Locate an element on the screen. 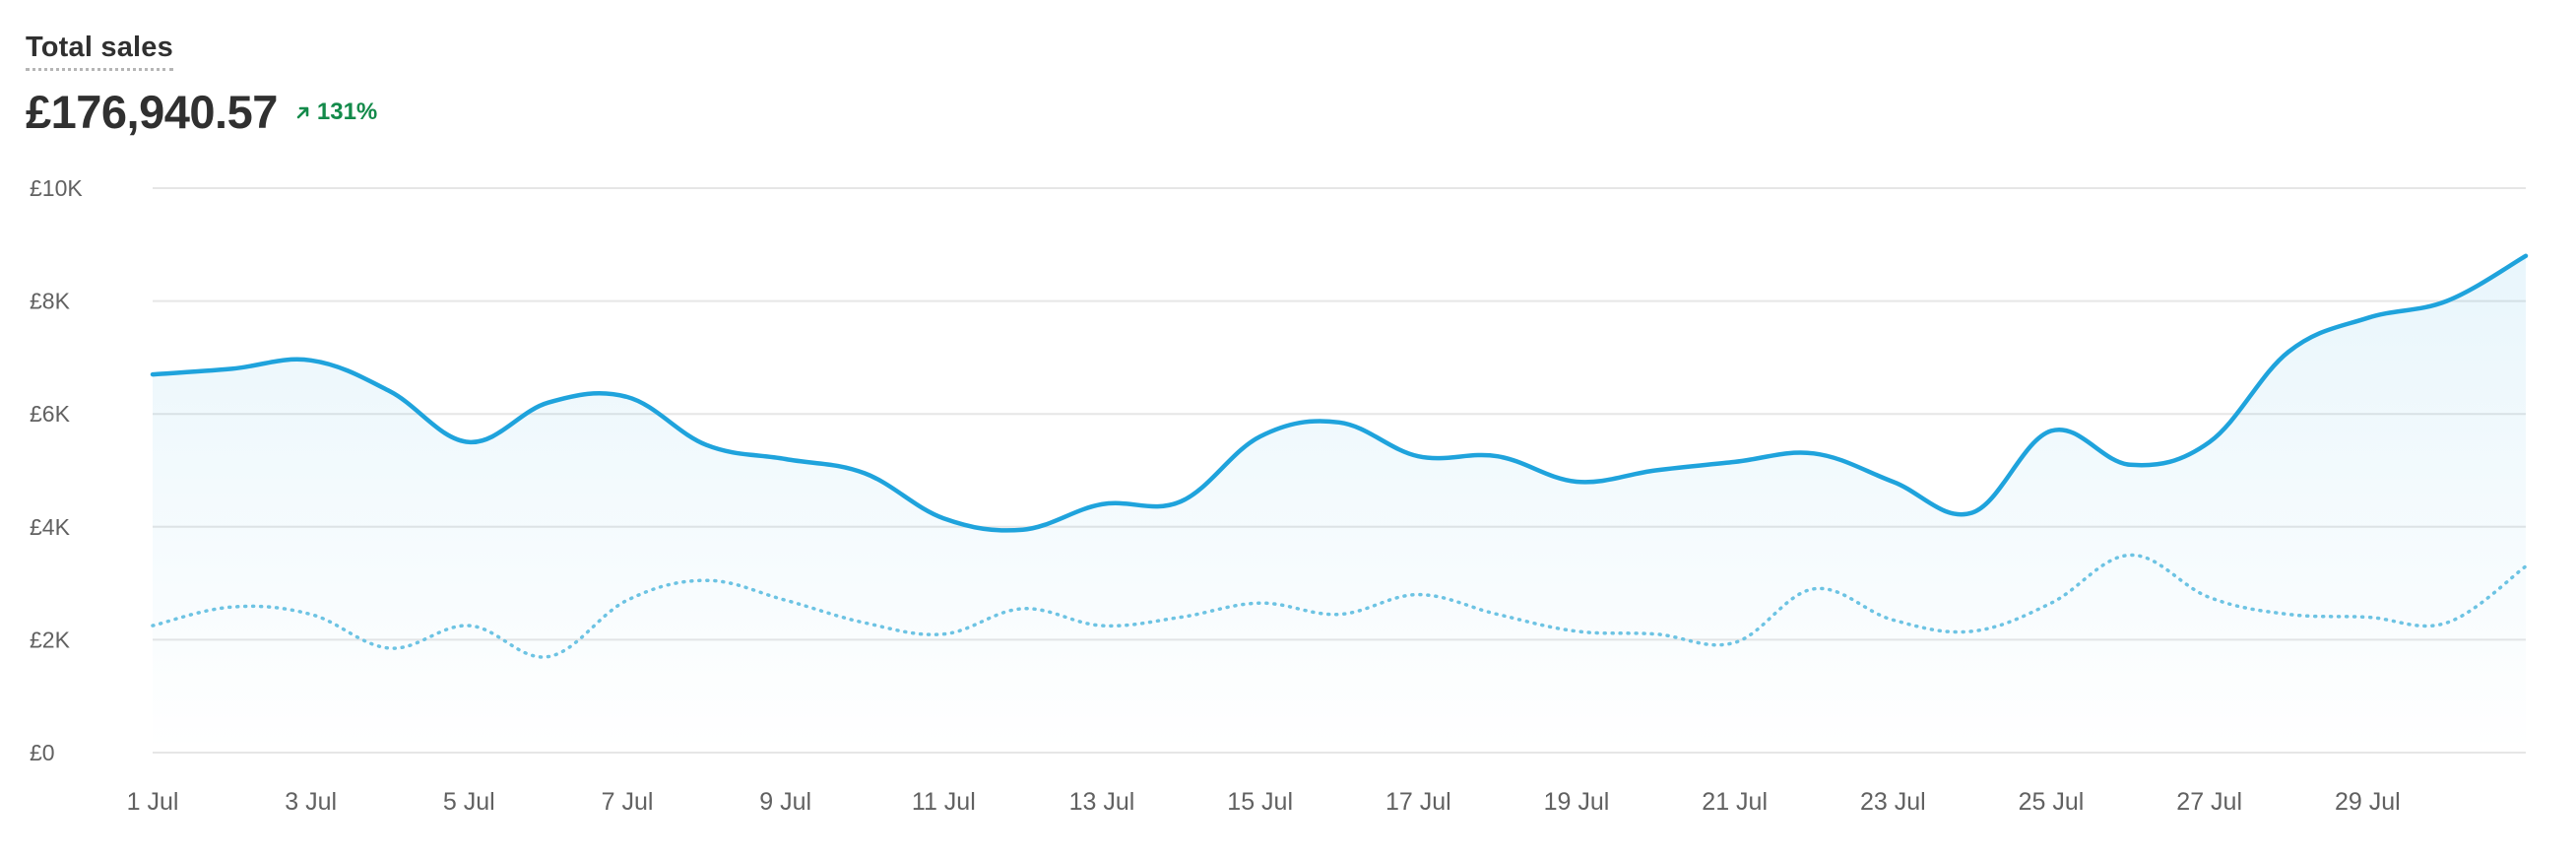  x-tick-label: 17 Jul is located at coordinates (1418, 802).